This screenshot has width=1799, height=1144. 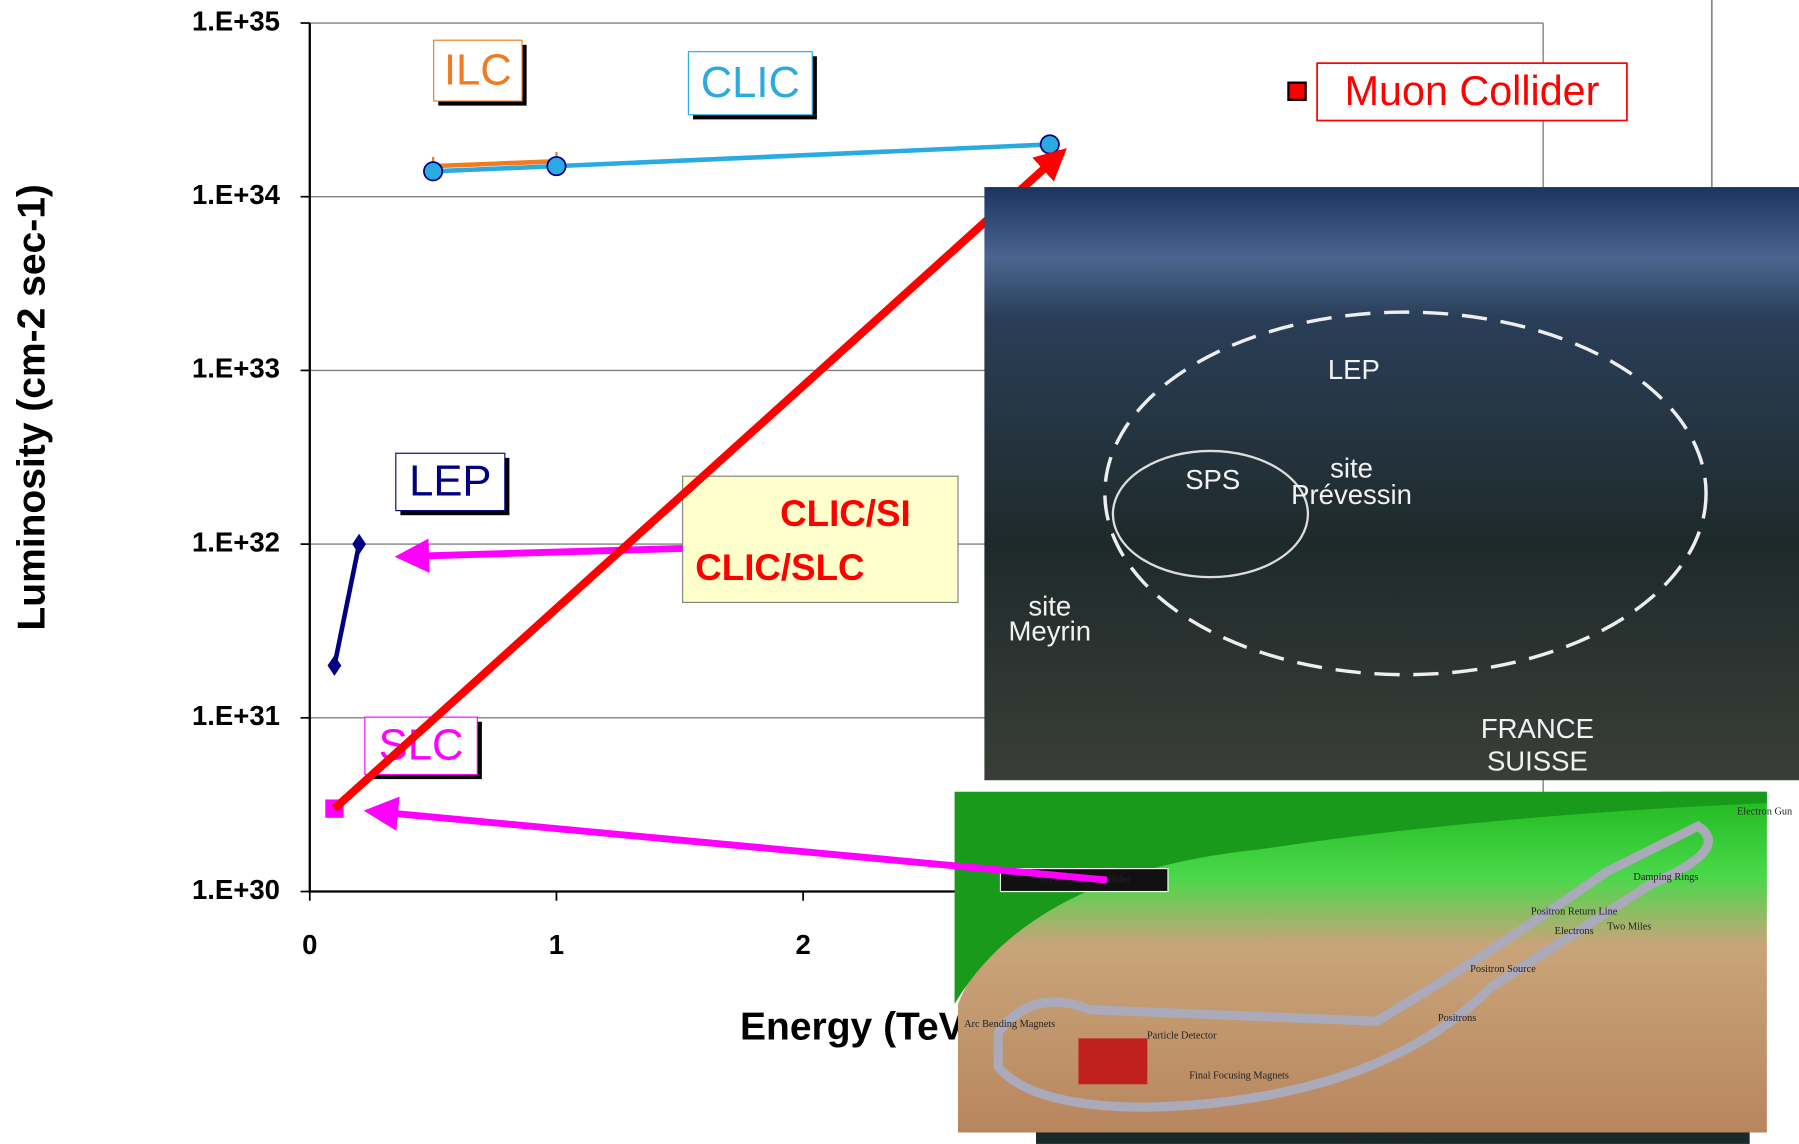 What do you see at coordinates (236, 541) in the screenshot?
I see `y-tick-label: 1.E+32` at bounding box center [236, 541].